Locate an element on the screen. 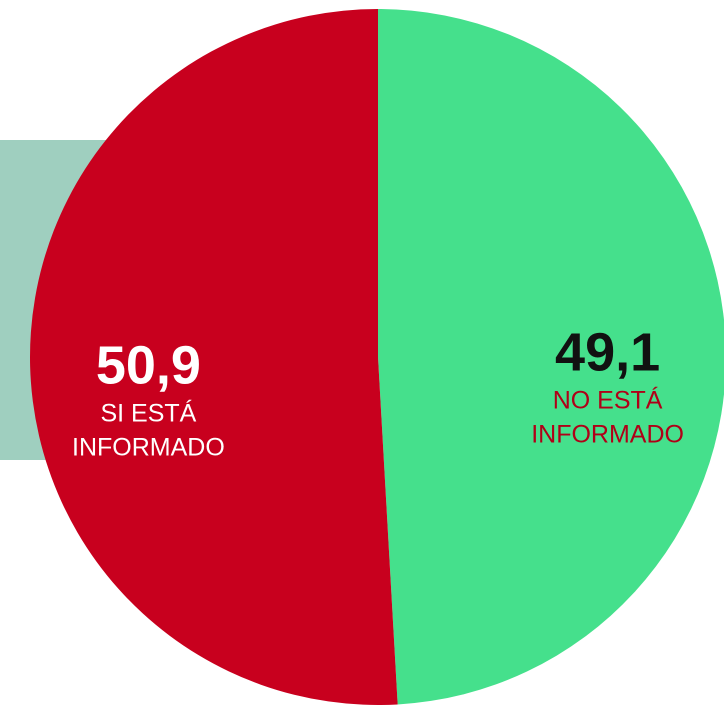 The height and width of the screenshot is (713, 724). slice-label: SI ESTÁ INFORMADO is located at coordinates (148, 429).